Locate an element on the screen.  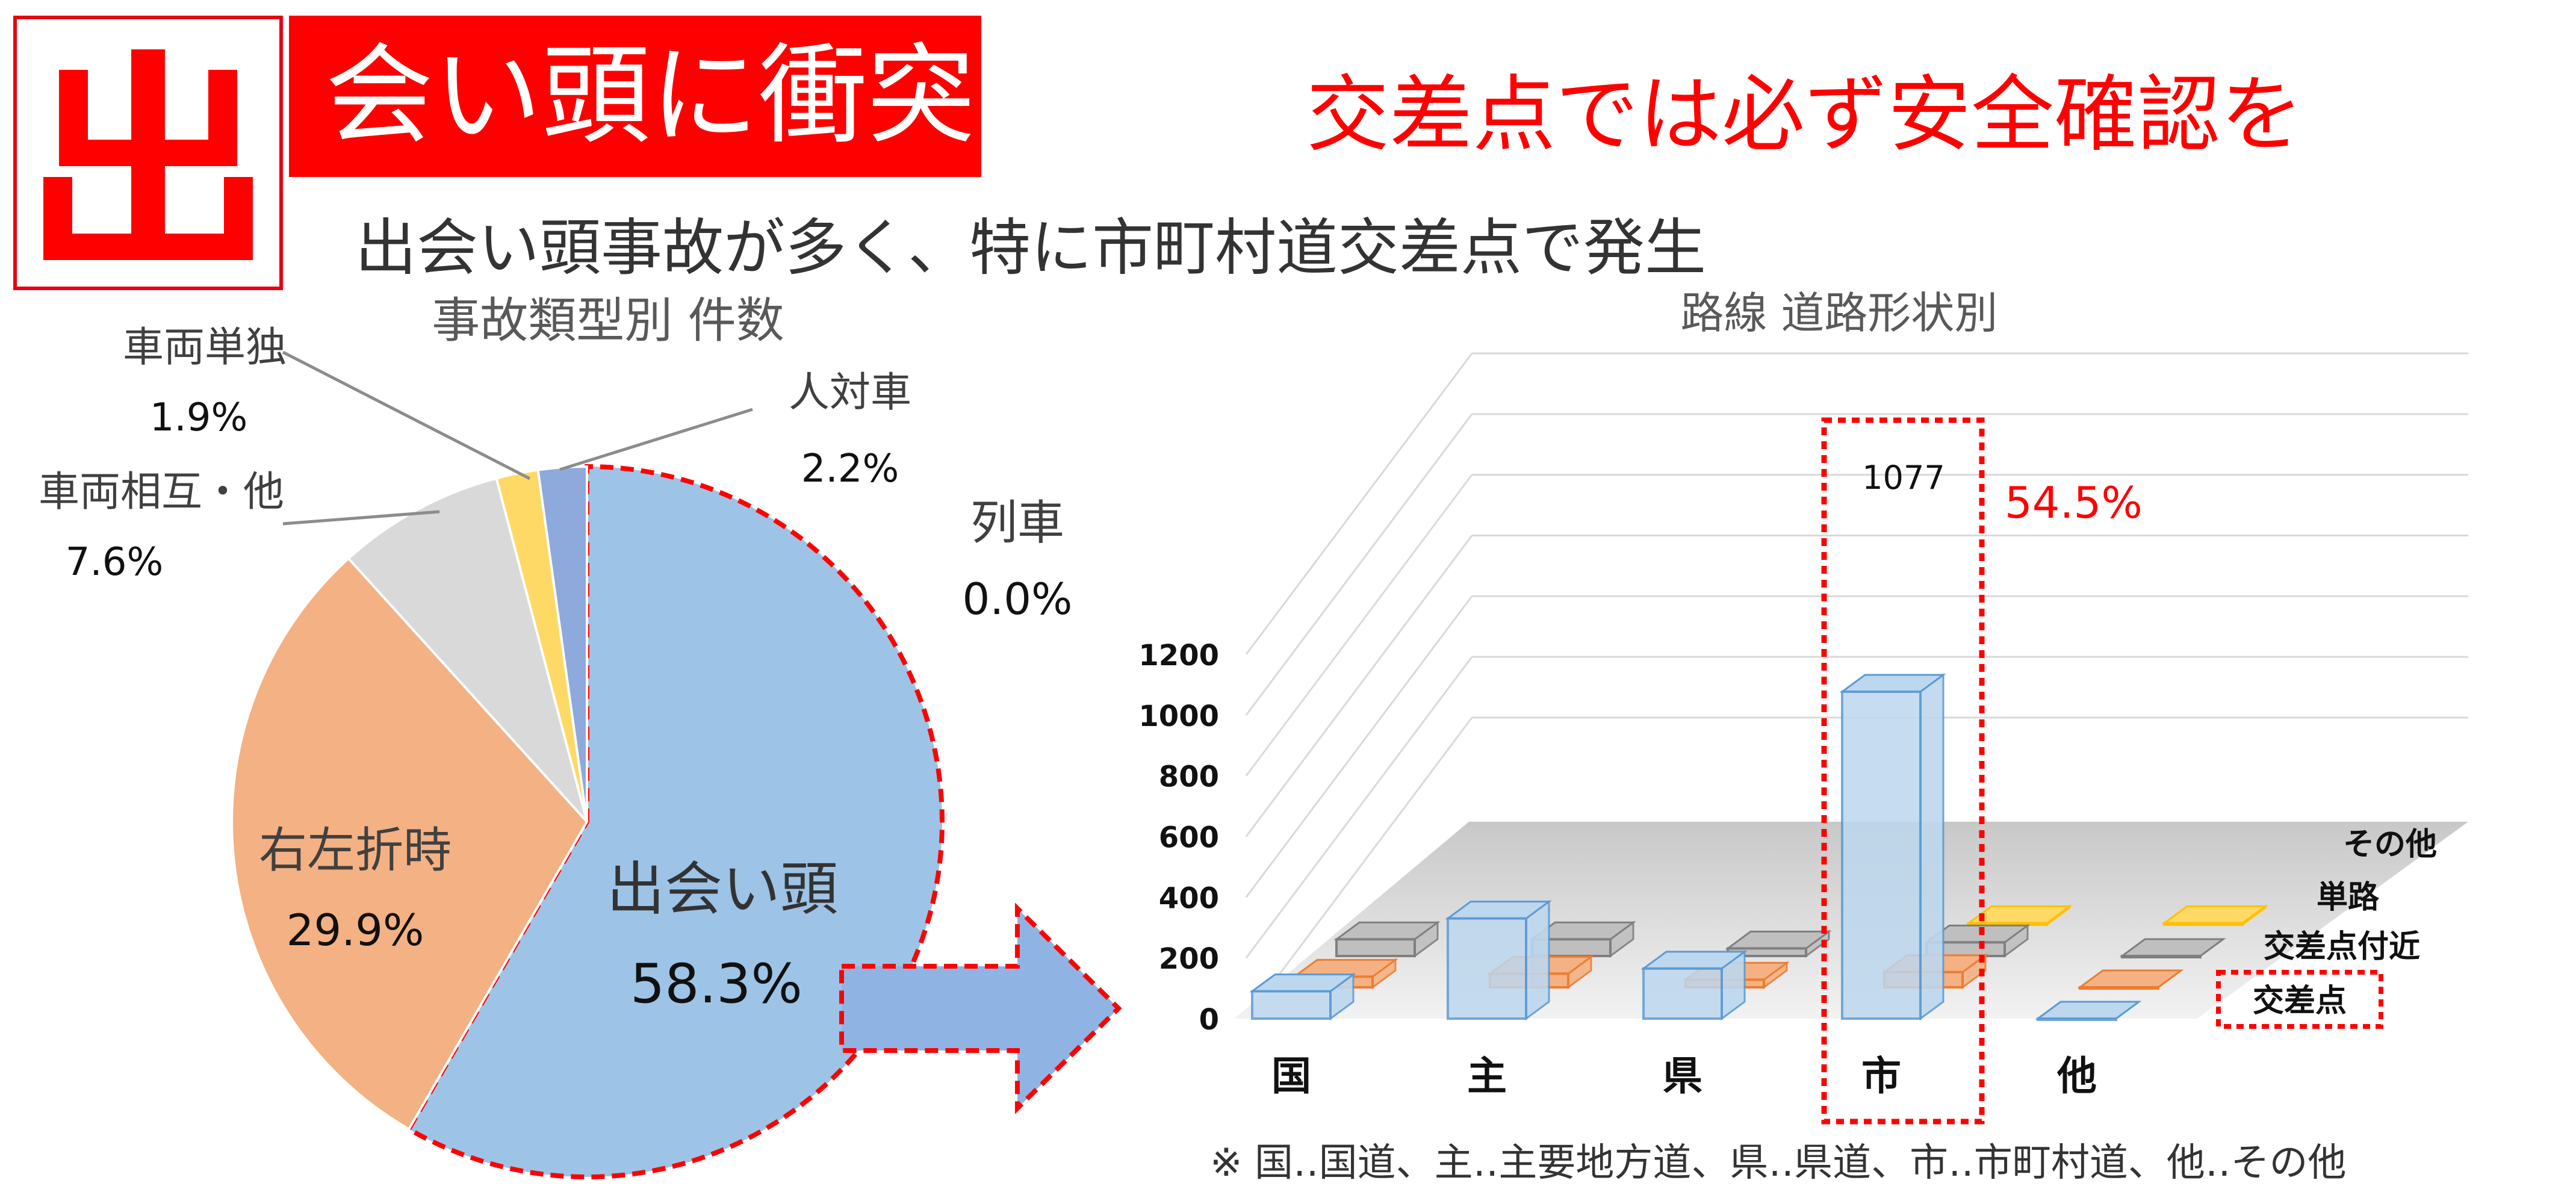
pie-label-jintai-value: 2.2% is located at coordinates (850, 469).